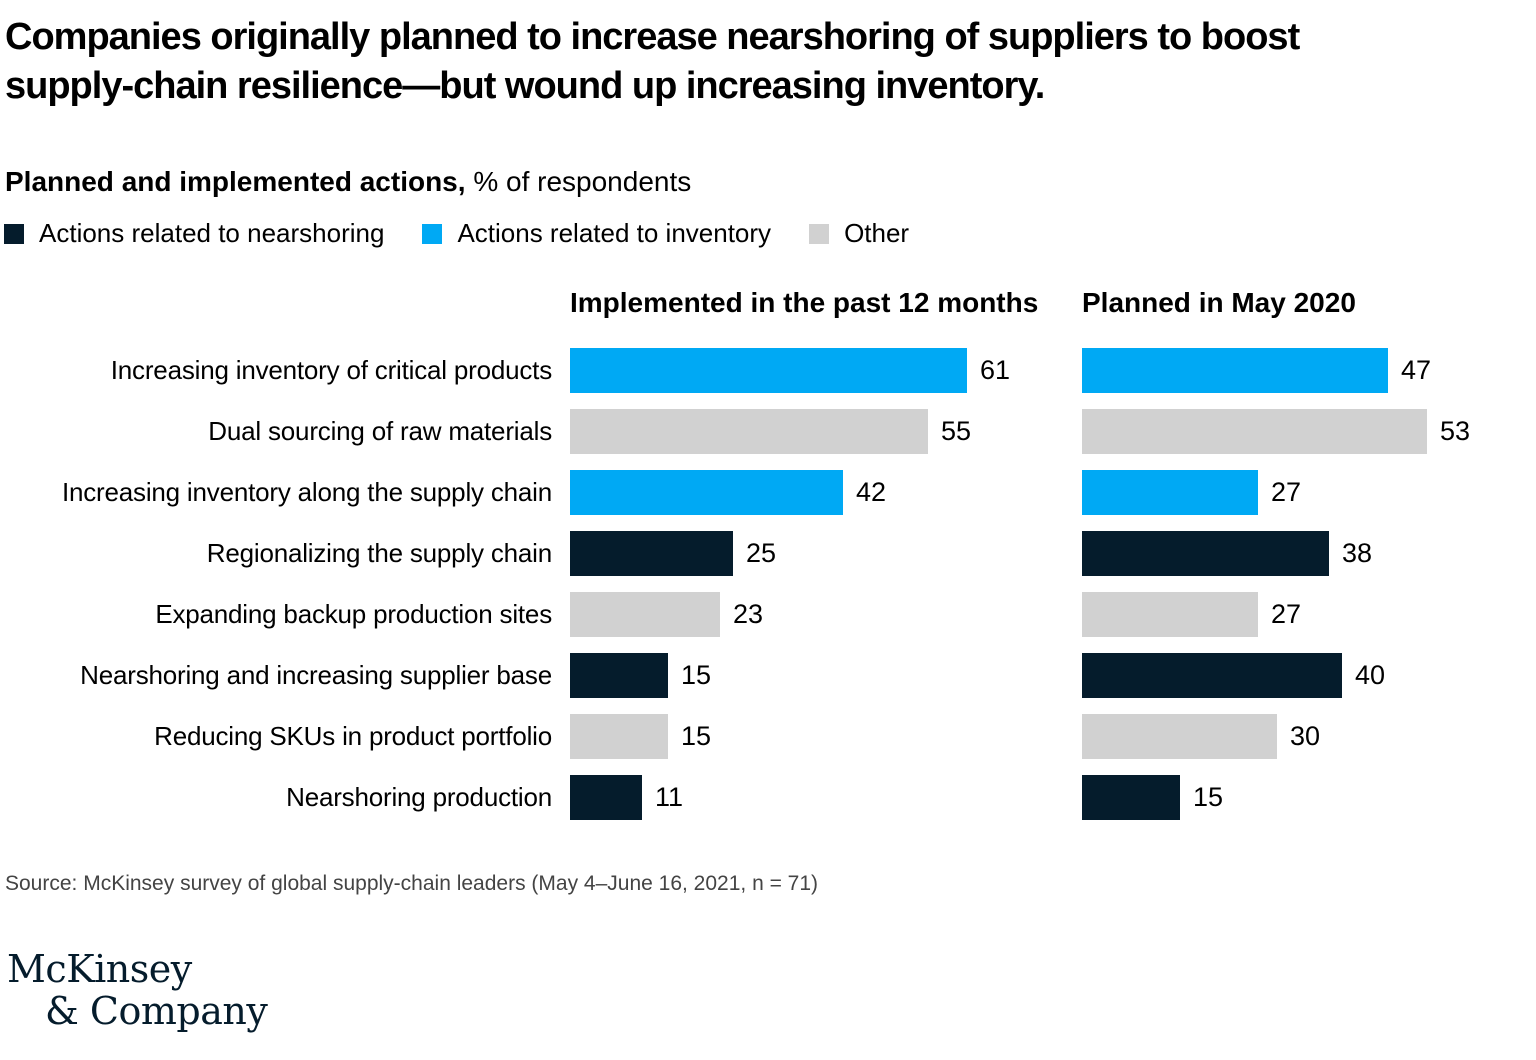 This screenshot has height=1060, width=1536. I want to click on chart-row: Reducing SKUs in product portfolio 15 30, so click(768, 736).